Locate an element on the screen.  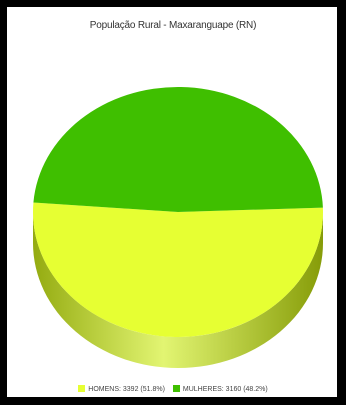
legend-item-mulheres: MULHERES: 3160 (48.2%) is located at coordinates (220, 389).